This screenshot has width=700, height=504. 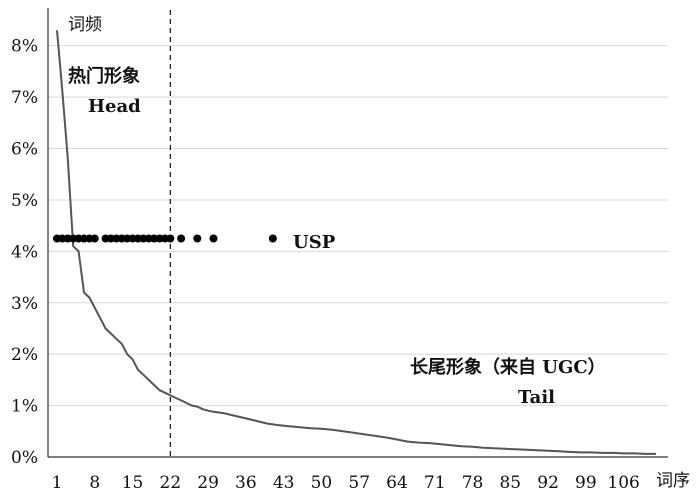 I want to click on x-tick-label: 78, so click(x=473, y=483).